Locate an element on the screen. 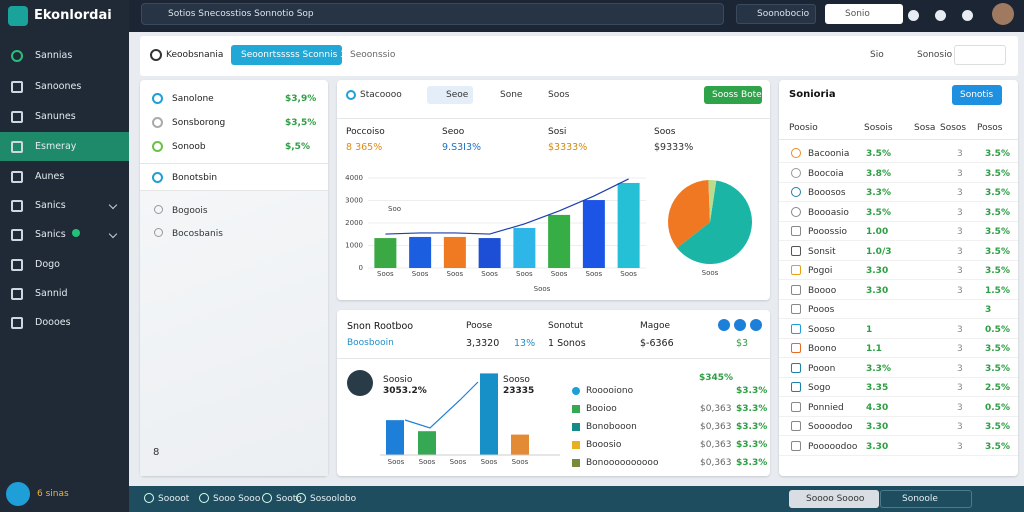 This screenshot has width=1024, height=512. active-tab is located at coordinates (450, 95).